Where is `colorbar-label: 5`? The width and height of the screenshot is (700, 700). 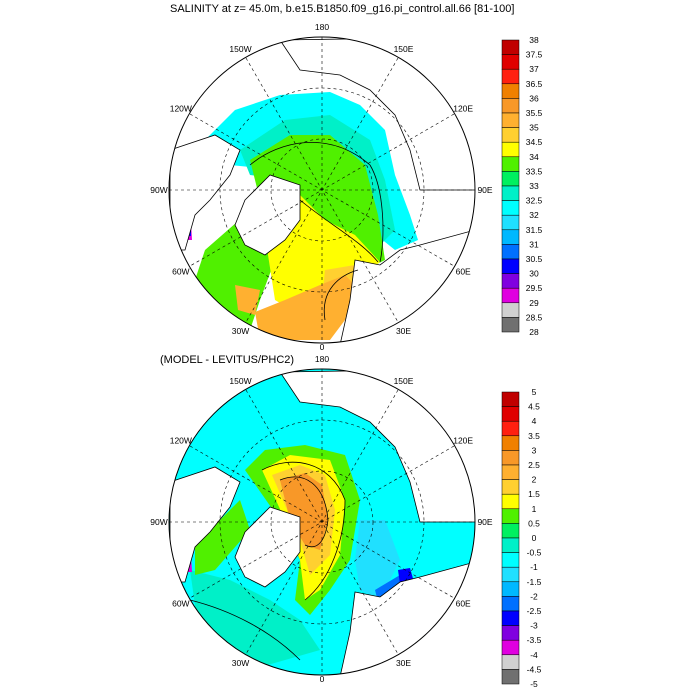
colorbar-label: 5 is located at coordinates (534, 392).